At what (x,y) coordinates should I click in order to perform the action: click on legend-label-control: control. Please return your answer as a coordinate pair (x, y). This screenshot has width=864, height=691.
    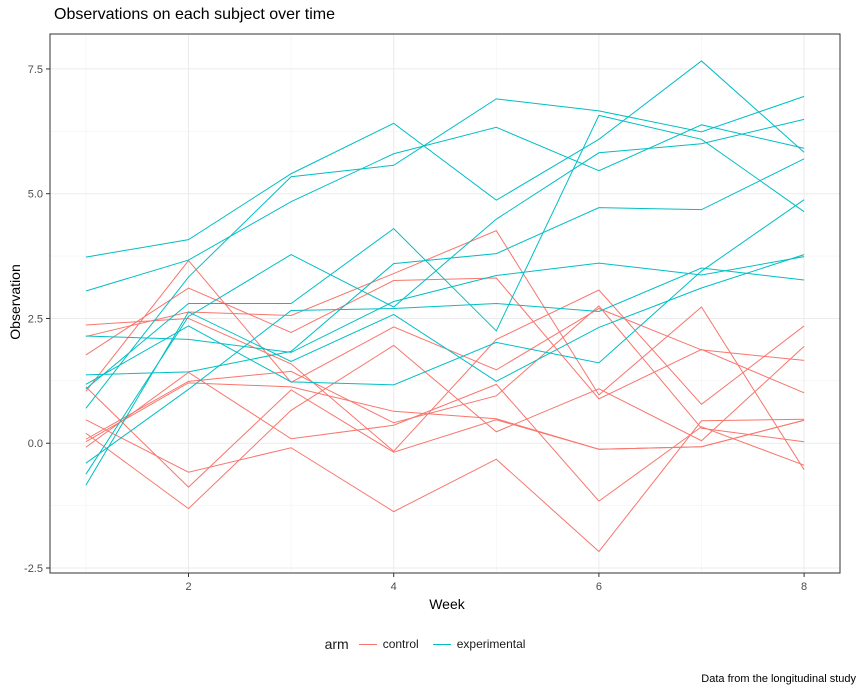
    Looking at the image, I should click on (400, 644).